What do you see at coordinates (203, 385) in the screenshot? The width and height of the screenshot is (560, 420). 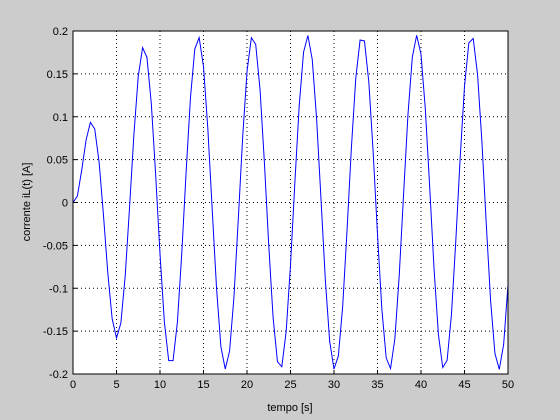 I see `x-tick-label: 15` at bounding box center [203, 385].